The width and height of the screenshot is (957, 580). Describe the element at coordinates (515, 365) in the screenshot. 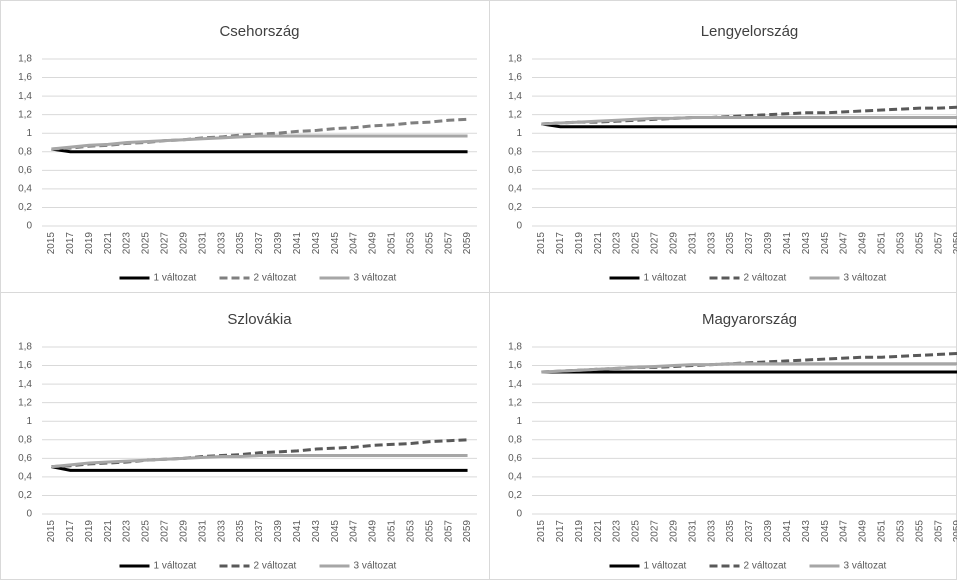

I see `y-tick-label: 1,6` at that location.